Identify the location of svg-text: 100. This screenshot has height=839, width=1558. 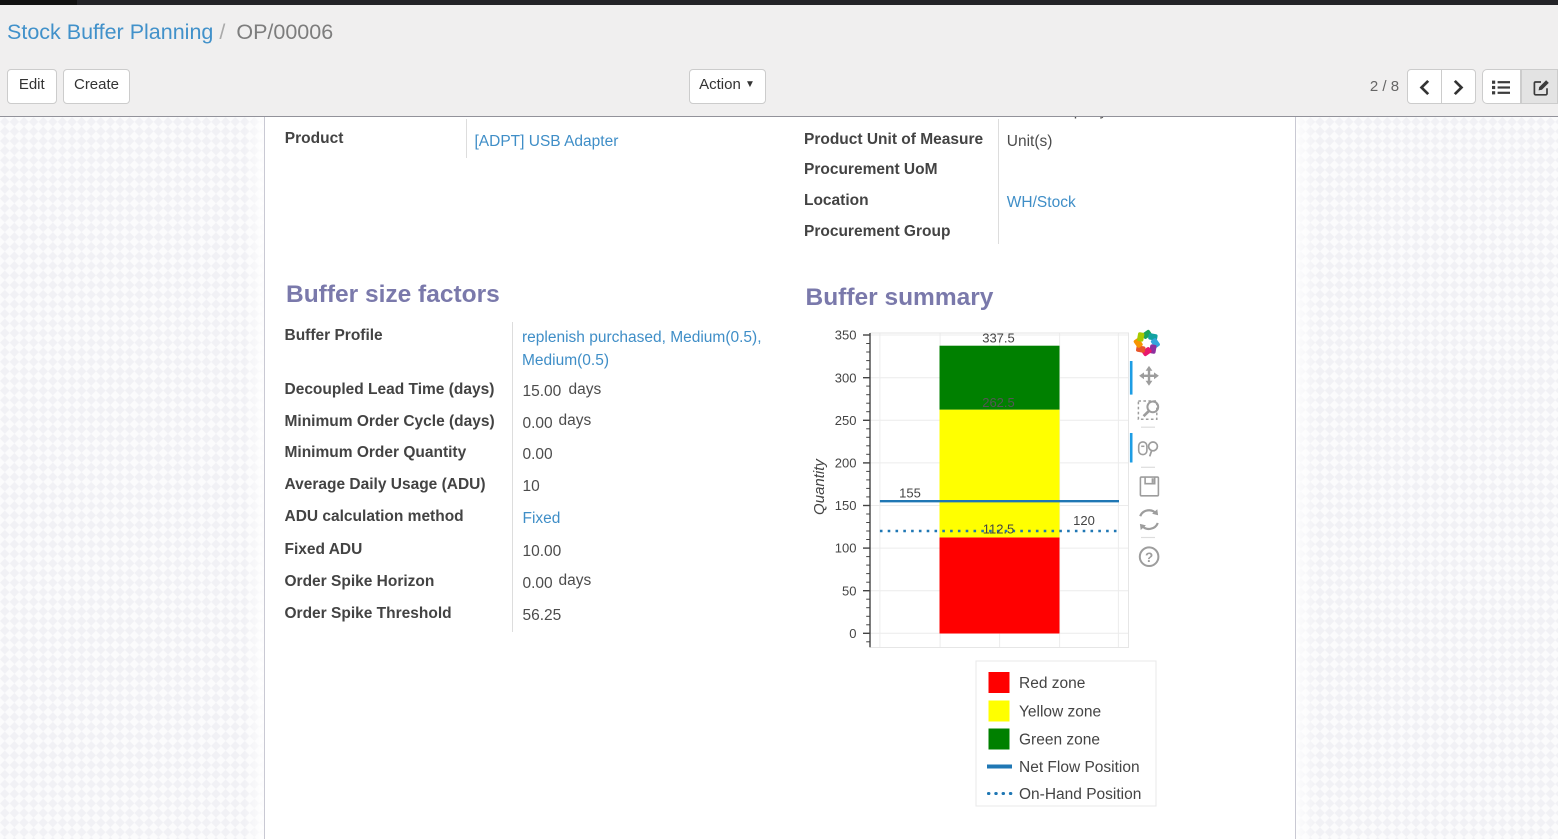
(846, 548).